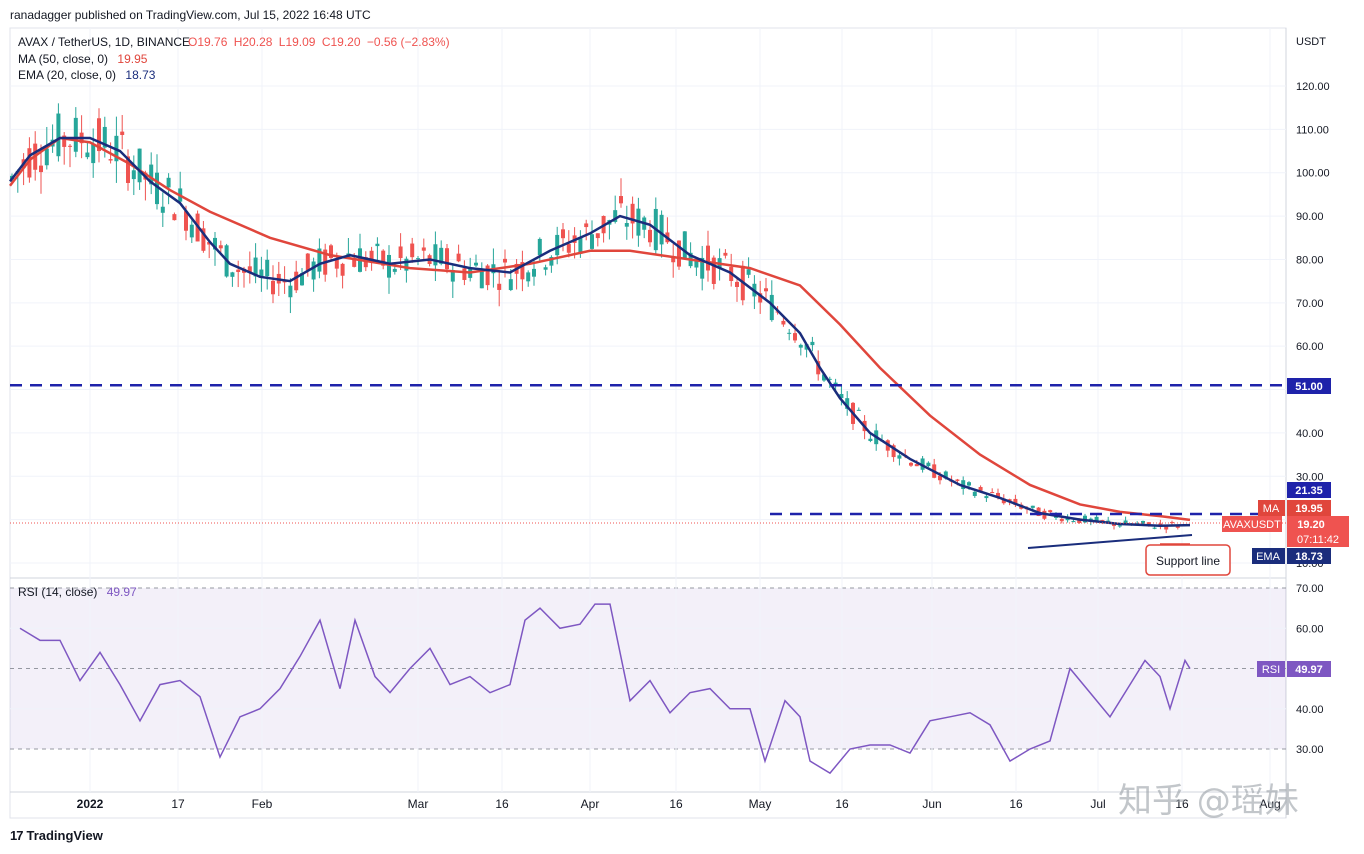  Describe the element at coordinates (1309, 509) in the screenshot. I see `ma-badge-value: 19.95` at that location.